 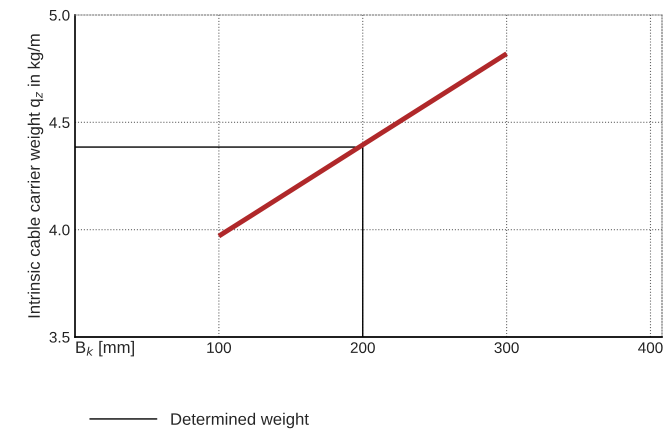 I want to click on y-tick-label: 3.5, so click(x=59, y=337).